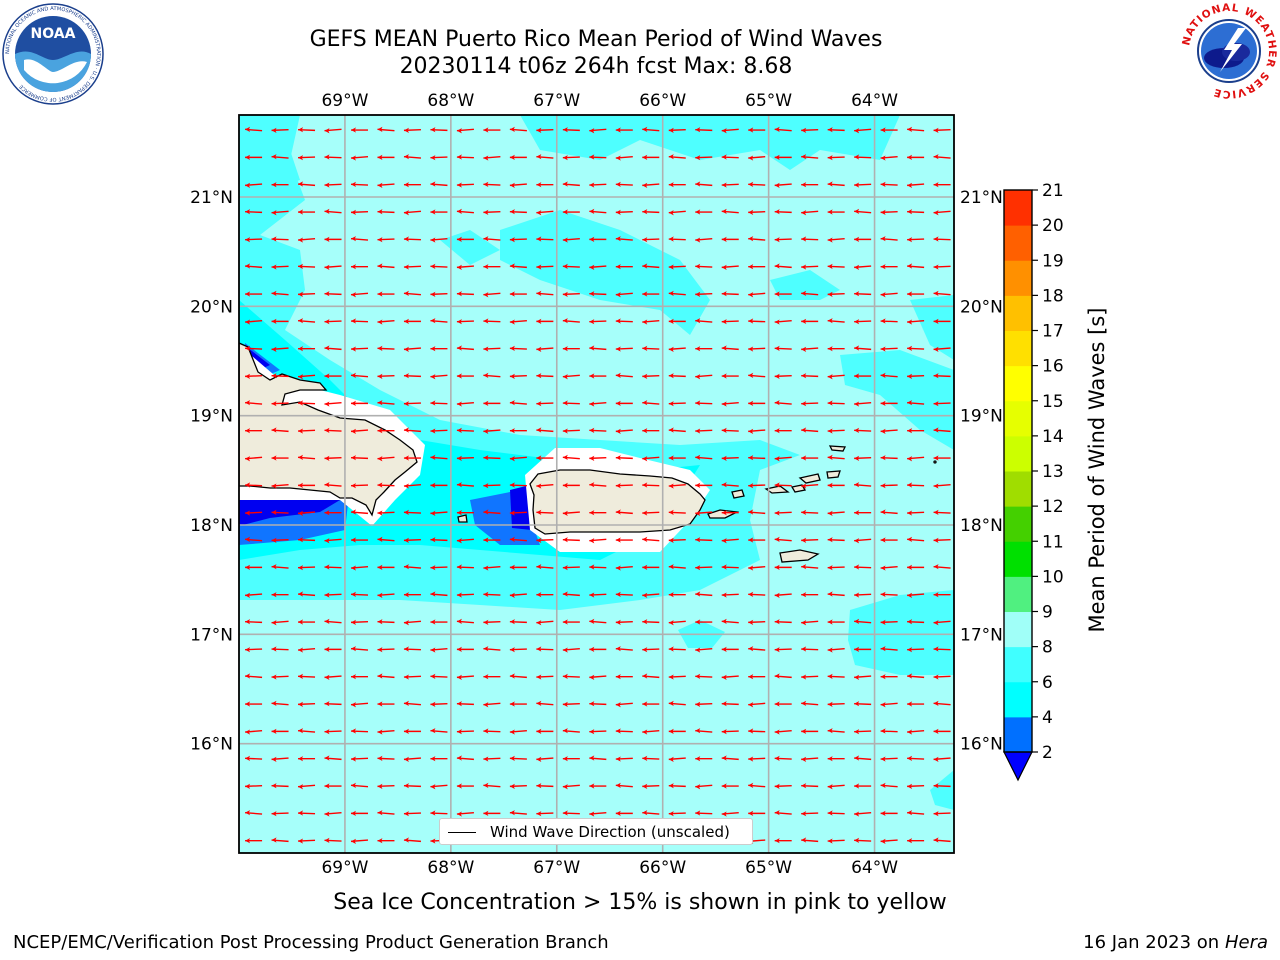 The width and height of the screenshot is (1280, 960). I want to click on legend-line-swatch, so click(462, 832).